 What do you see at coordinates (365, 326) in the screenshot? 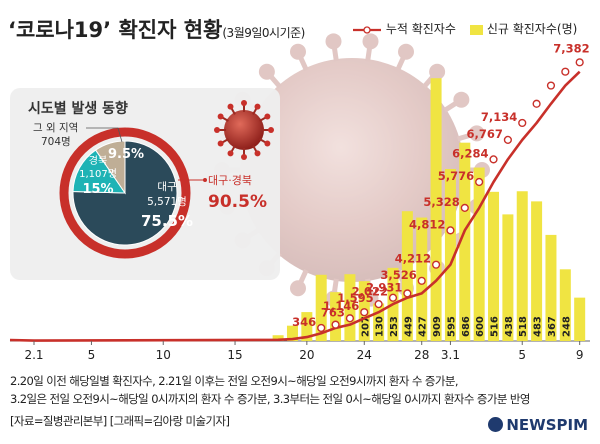
I see `bar-label-day-24: 207` at bounding box center [365, 326].